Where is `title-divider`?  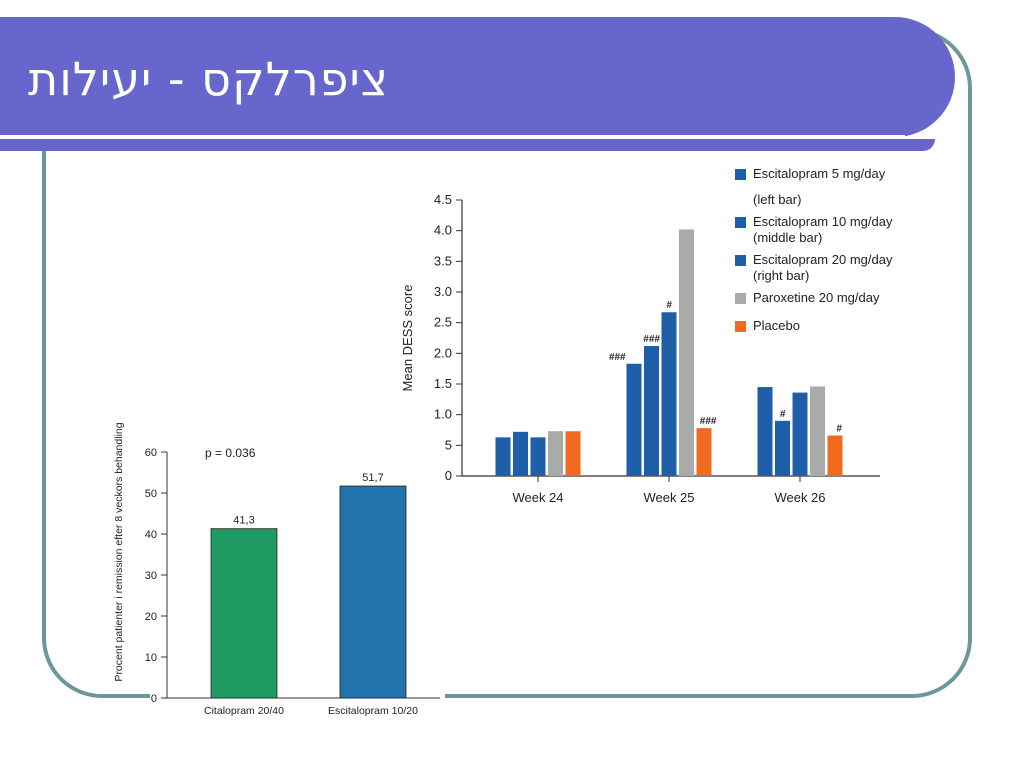
title-divider is located at coordinates (452, 137).